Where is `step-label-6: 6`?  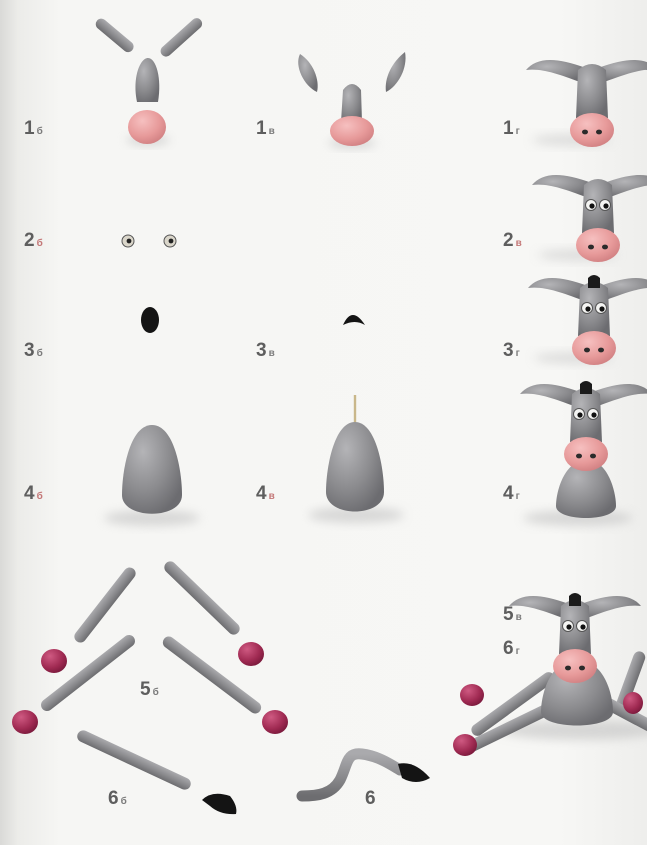 step-label-6: 6 is located at coordinates (370, 799).